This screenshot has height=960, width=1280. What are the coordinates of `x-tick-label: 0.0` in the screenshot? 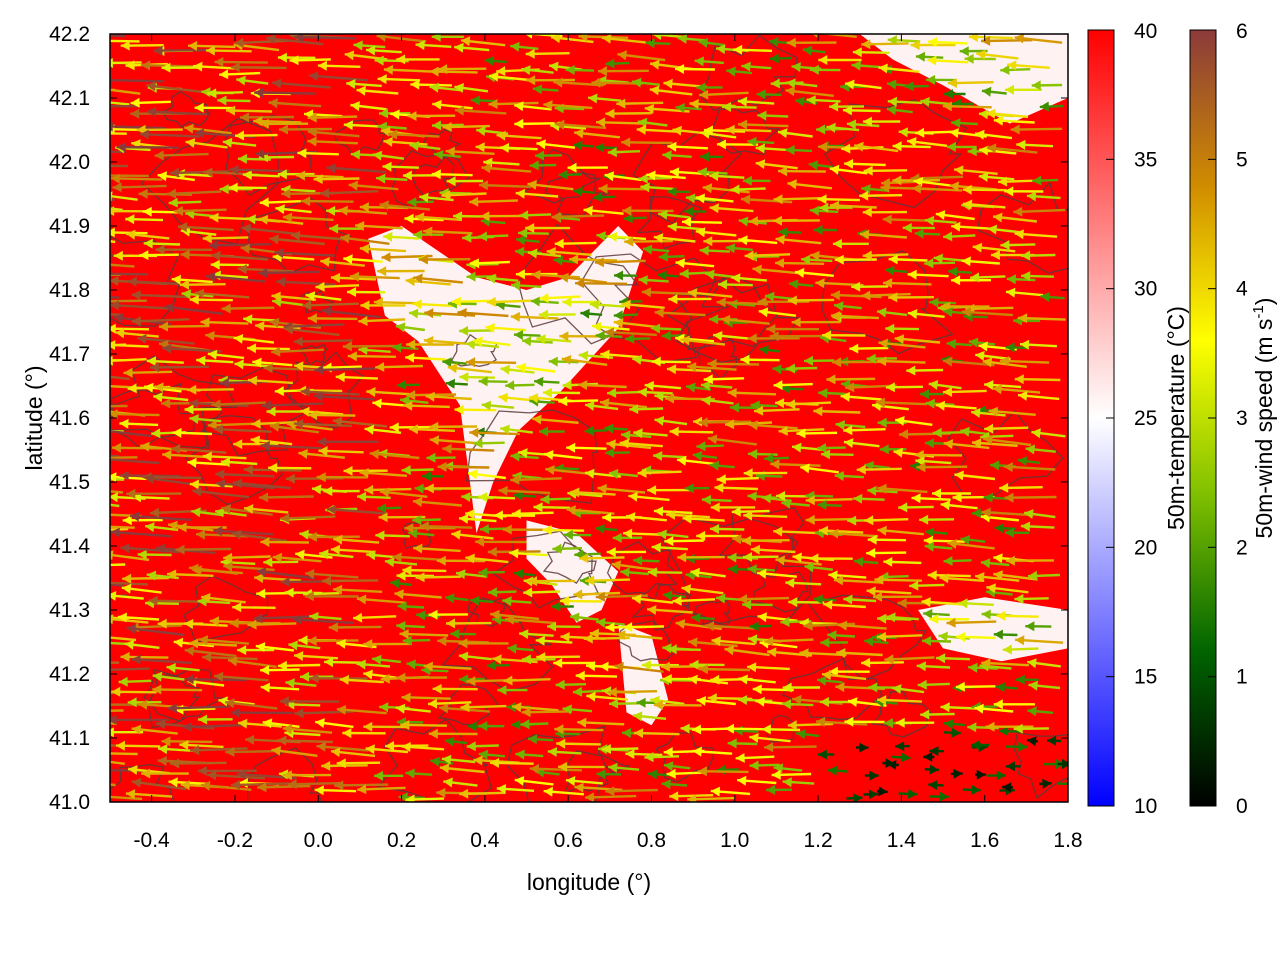 It's located at (318, 840).